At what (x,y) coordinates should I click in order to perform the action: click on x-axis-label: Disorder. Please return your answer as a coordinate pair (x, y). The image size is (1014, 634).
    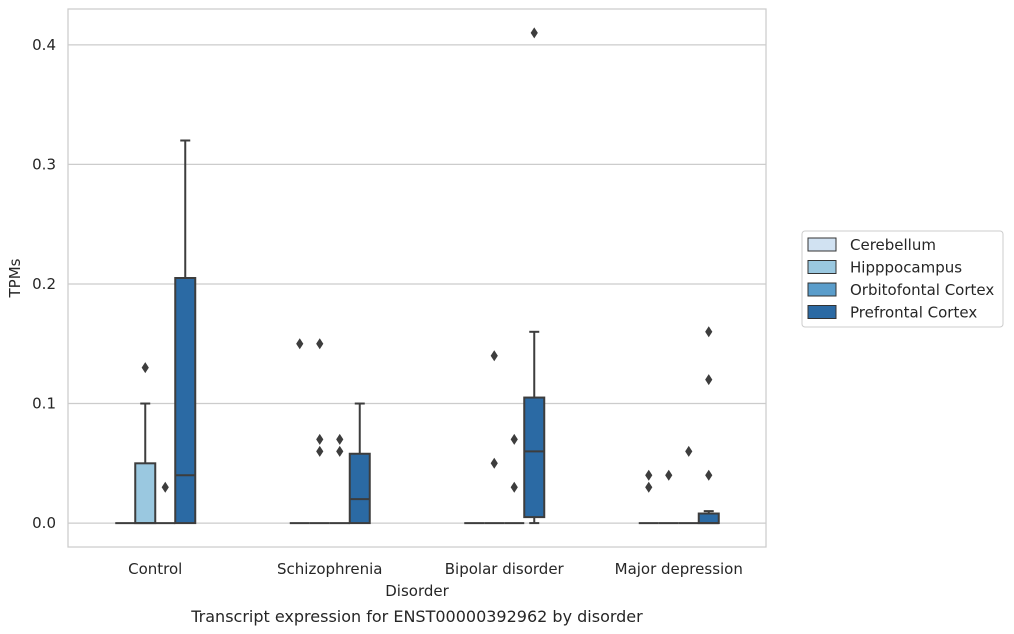
    Looking at the image, I should click on (417, 591).